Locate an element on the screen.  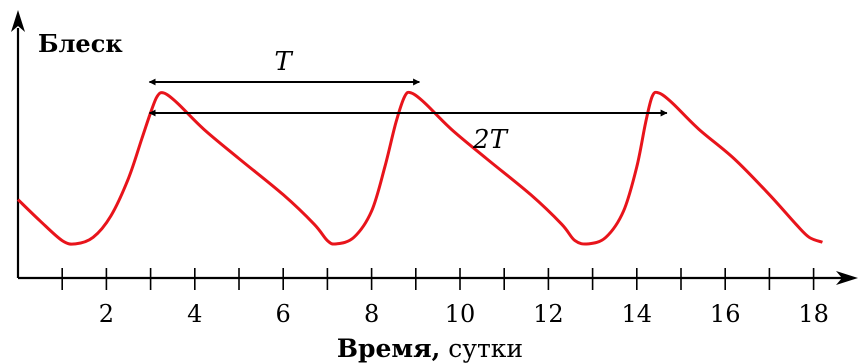
x-tick-label: 18 is located at coordinates (813, 314).